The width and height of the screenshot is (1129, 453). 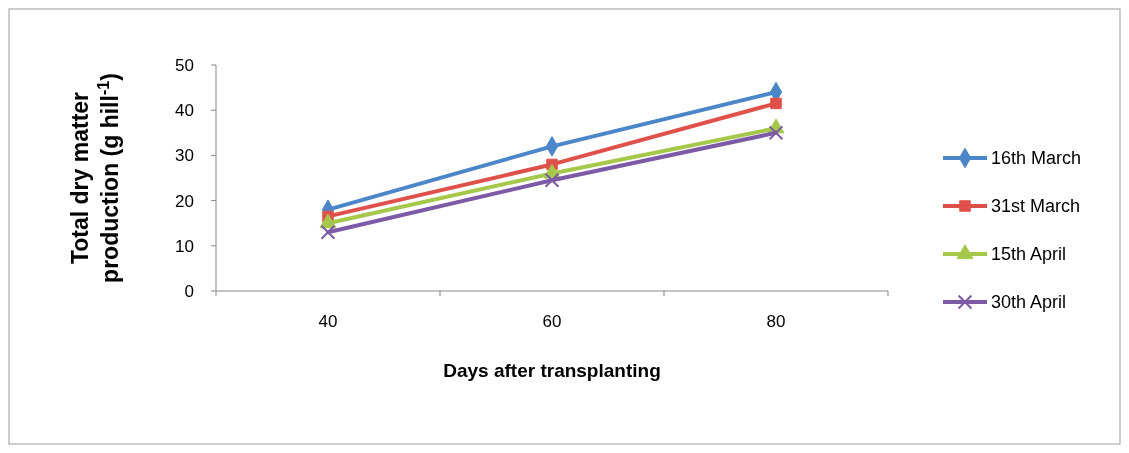 What do you see at coordinates (776, 321) in the screenshot?
I see `x-tick-label: 80` at bounding box center [776, 321].